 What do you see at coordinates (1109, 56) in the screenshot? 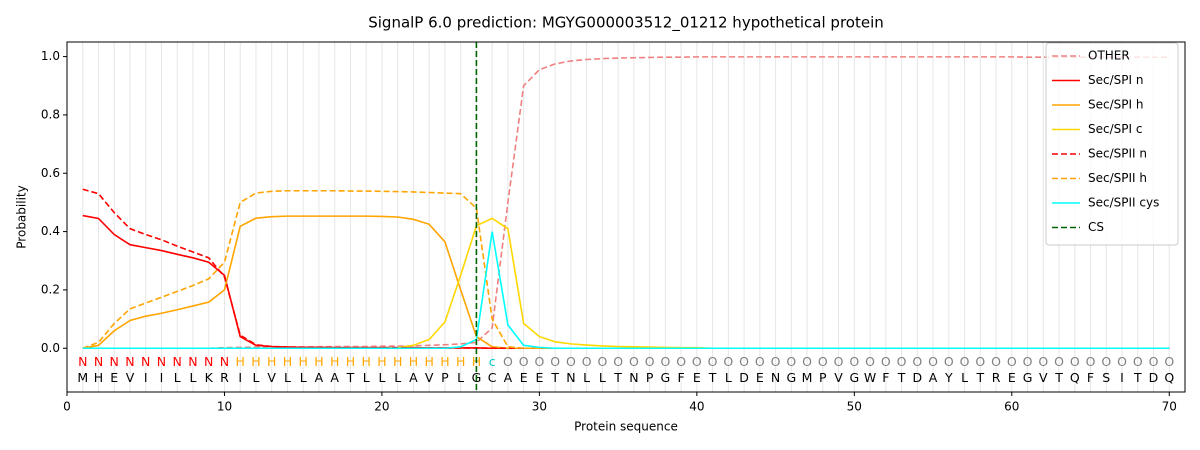
I see `legend-label: OTHER` at bounding box center [1109, 56].